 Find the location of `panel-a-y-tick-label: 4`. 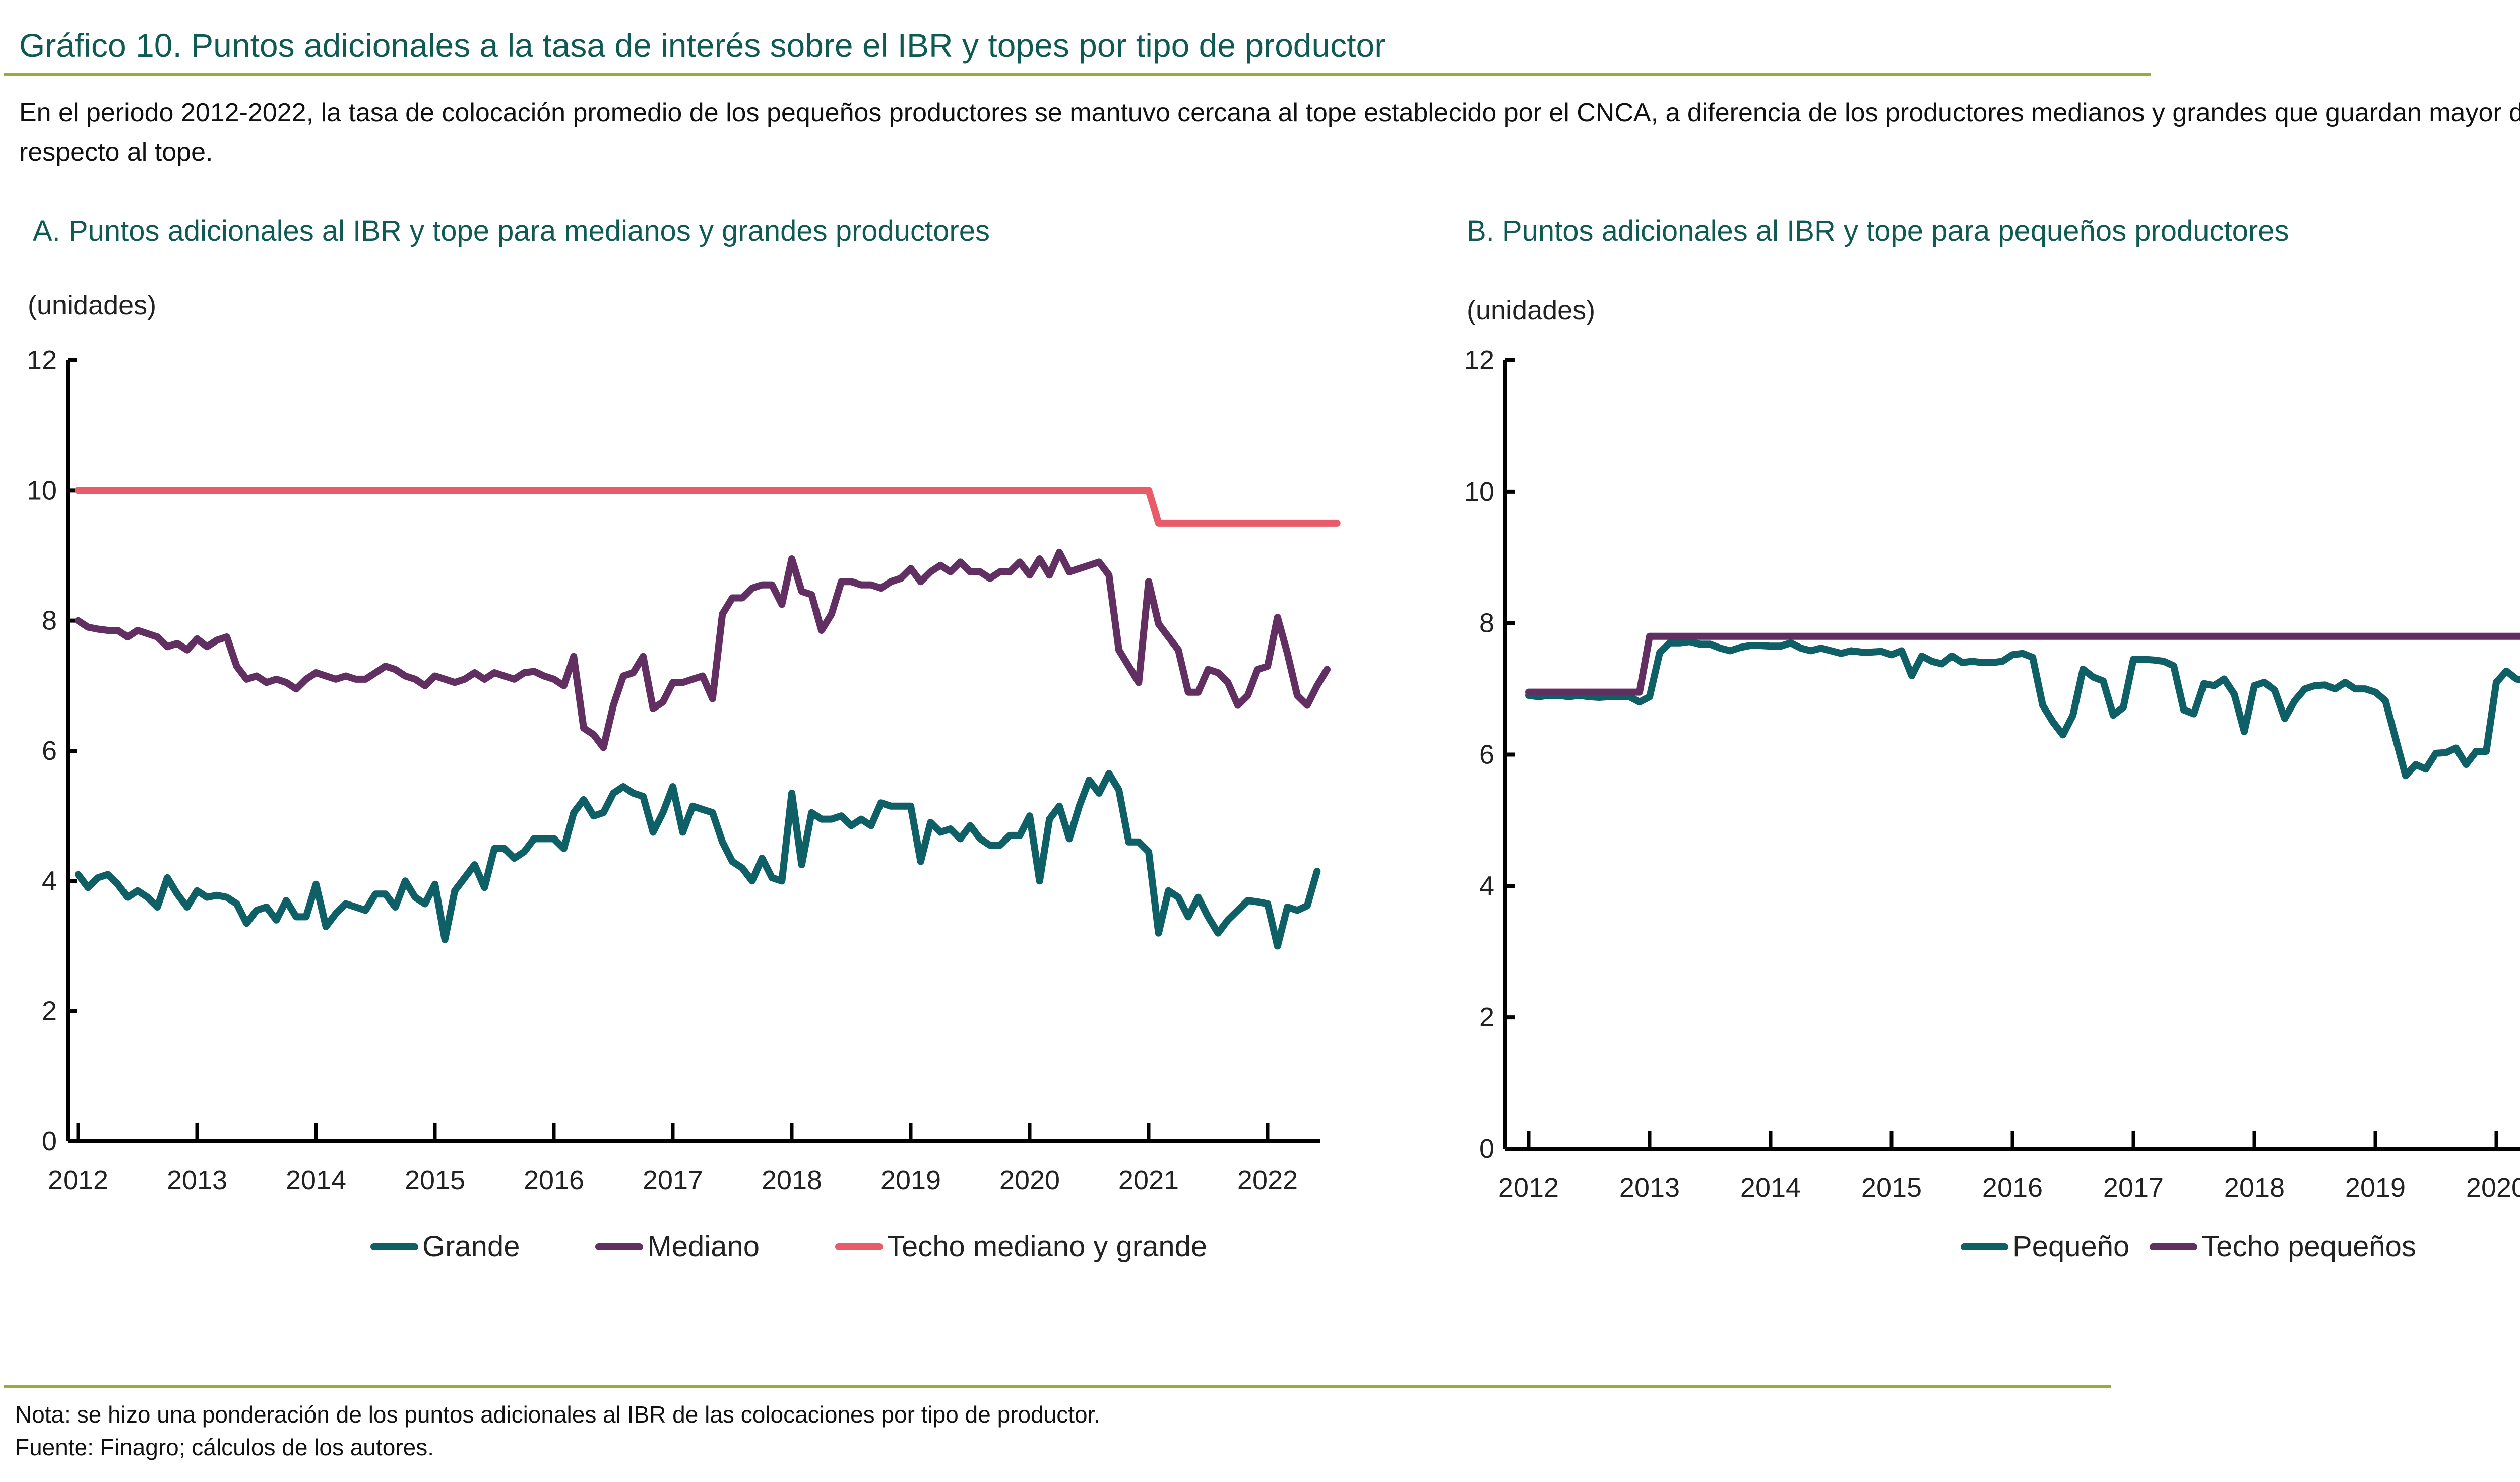

panel-a-y-tick-label: 4 is located at coordinates (50, 881).